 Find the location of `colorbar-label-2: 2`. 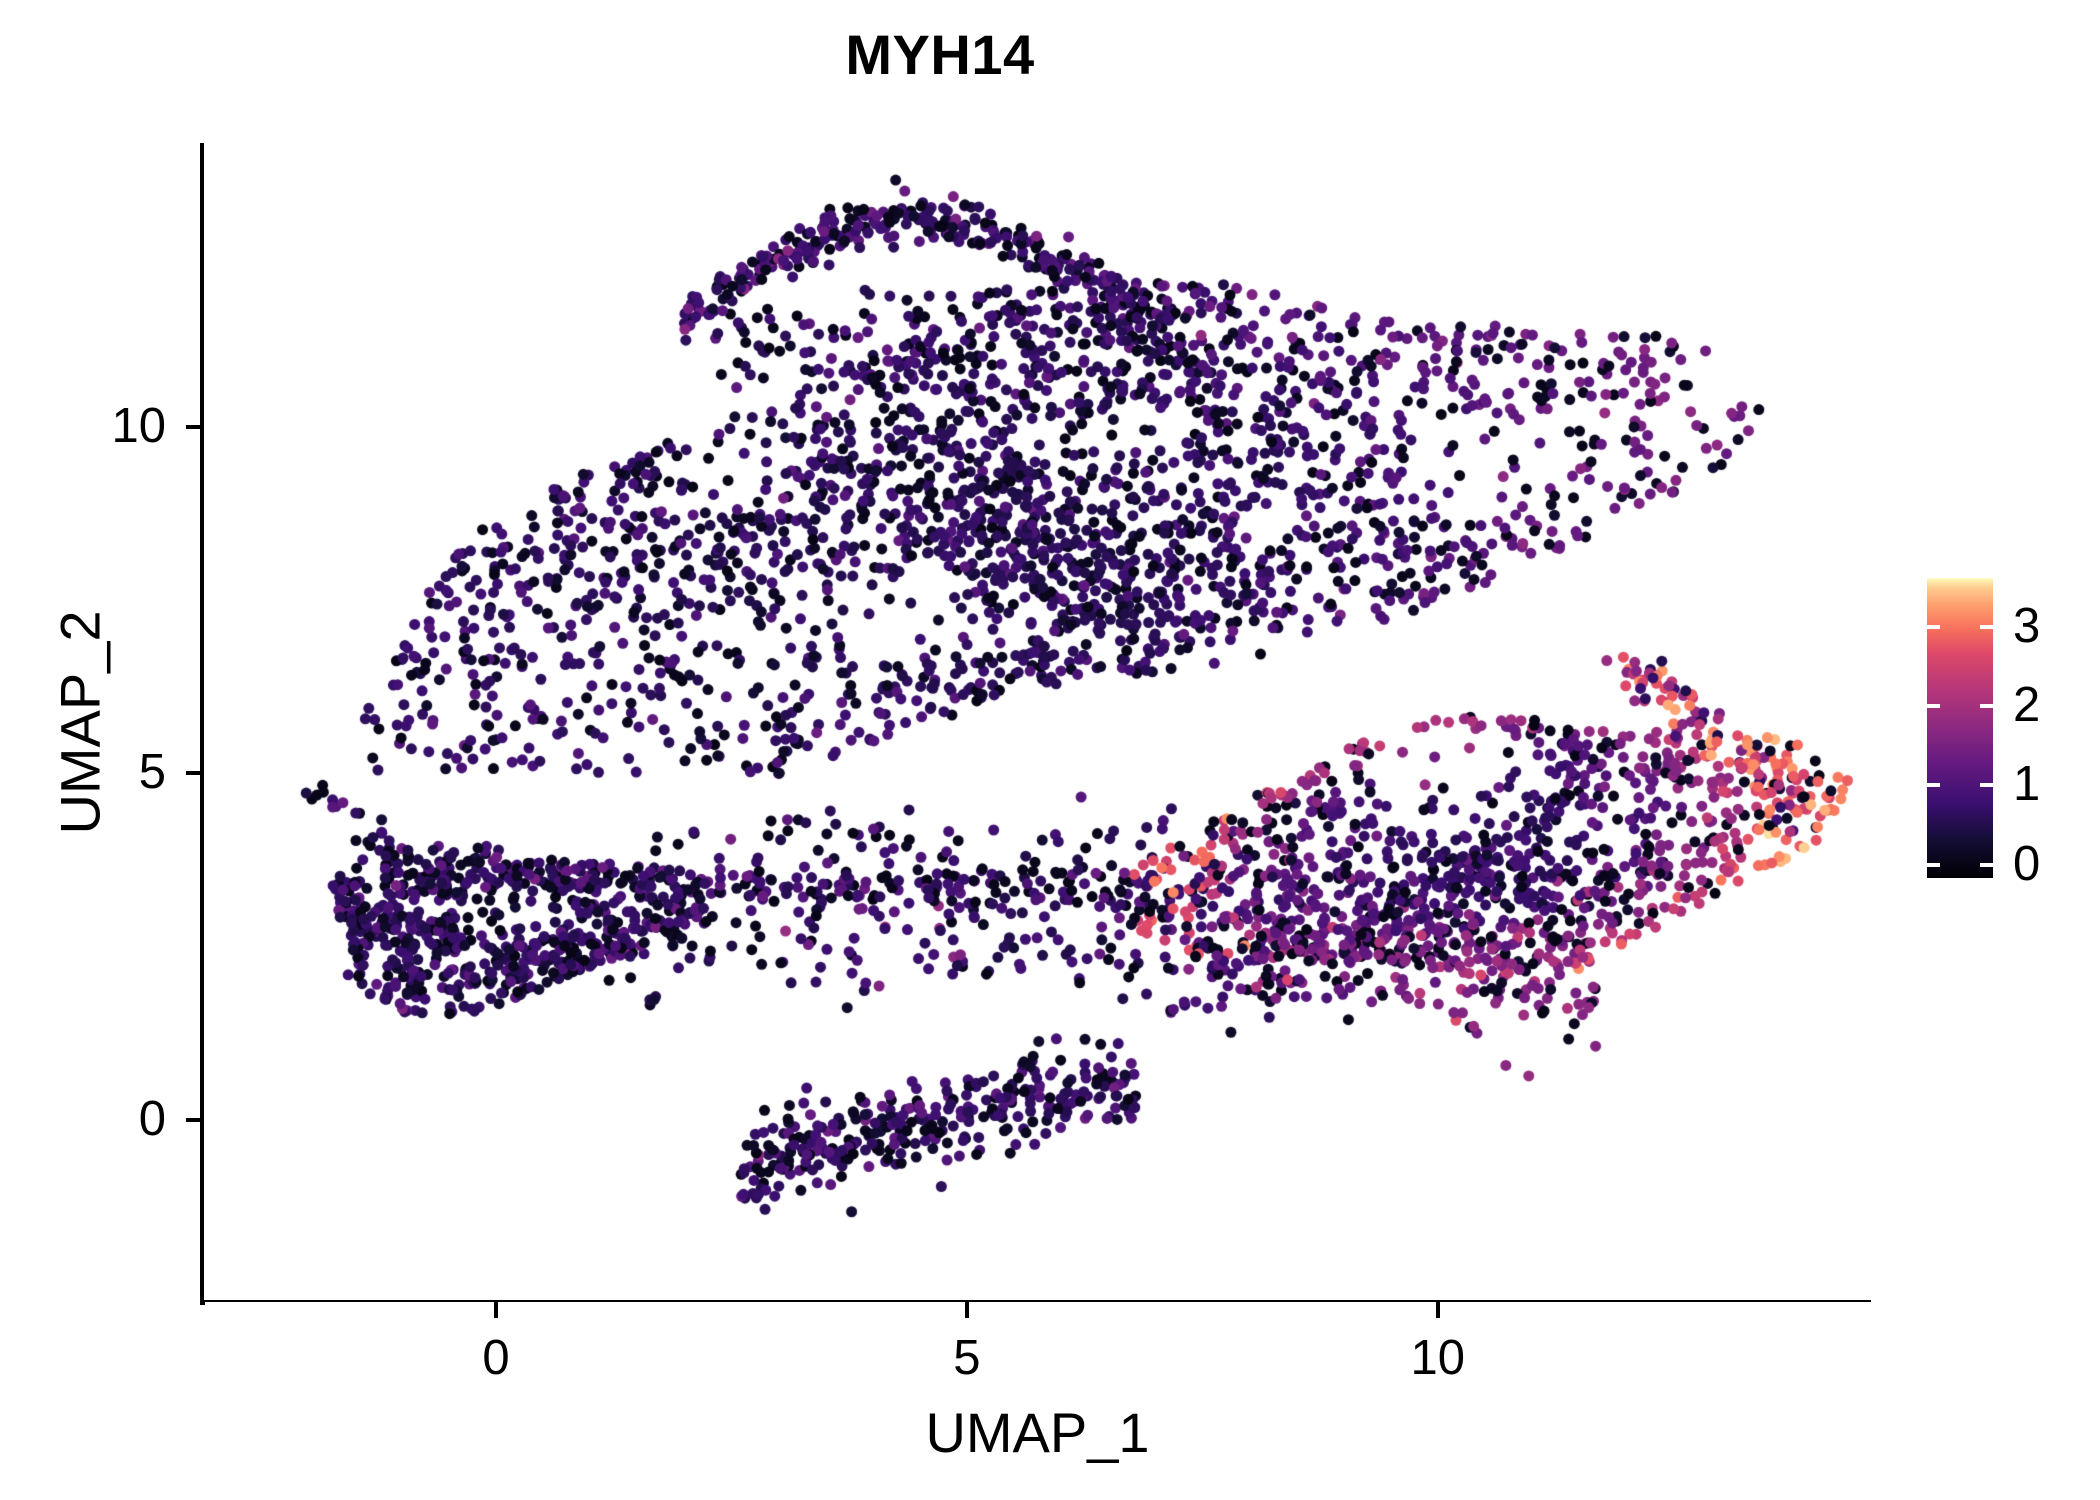

colorbar-label-2: 2 is located at coordinates (2027, 705).